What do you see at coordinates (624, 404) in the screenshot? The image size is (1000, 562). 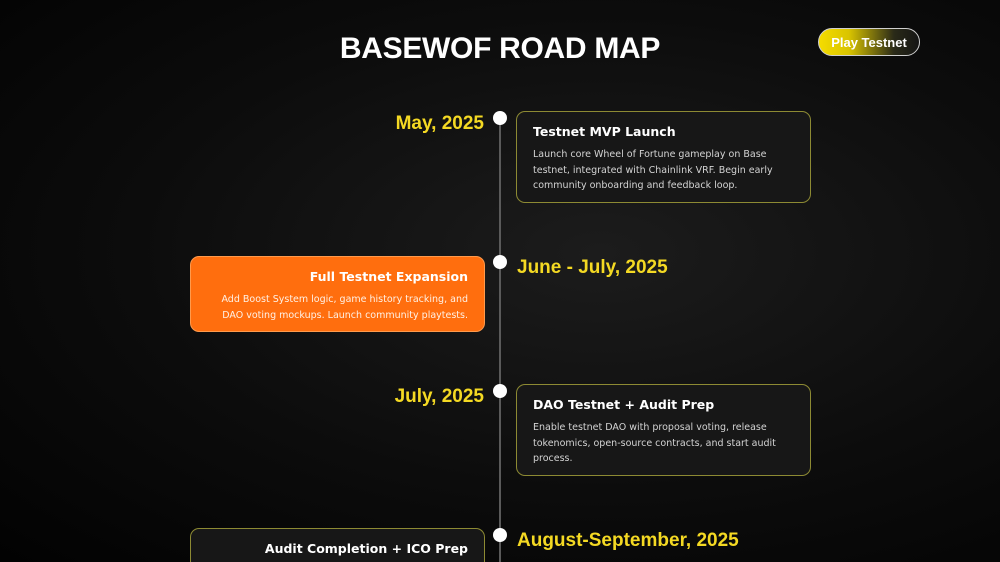 I see `milestone-title: DAO Testnet + Audit Prep` at bounding box center [624, 404].